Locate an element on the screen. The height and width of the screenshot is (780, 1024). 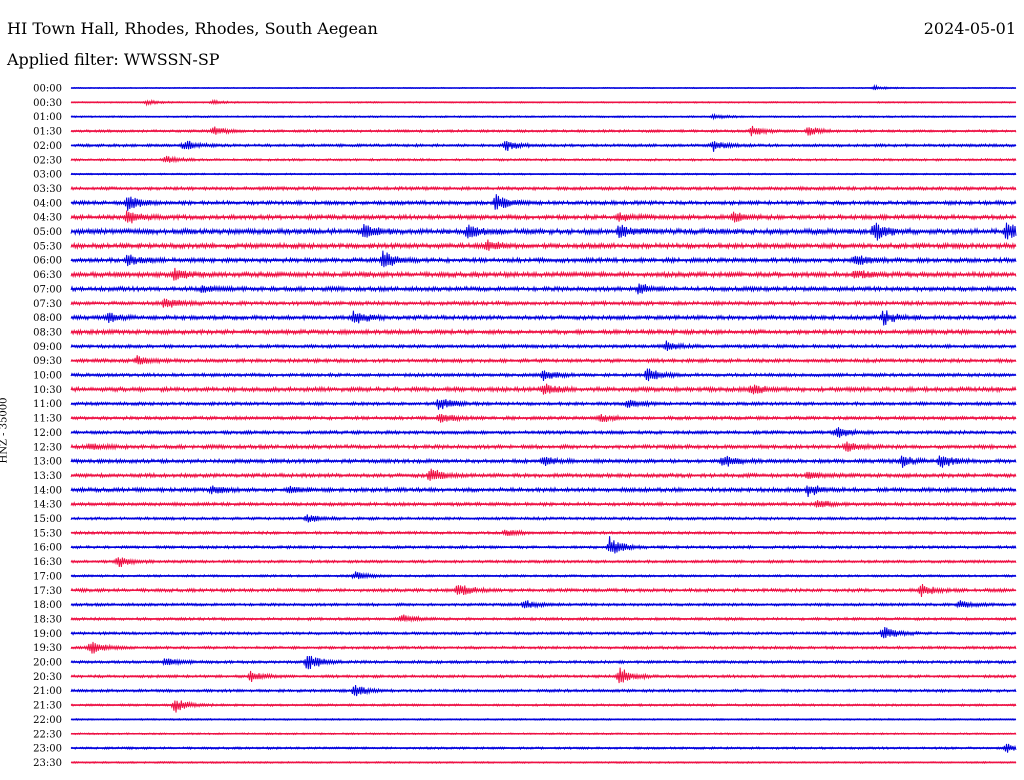
row-time-label: 06:30 is located at coordinates (47, 275).